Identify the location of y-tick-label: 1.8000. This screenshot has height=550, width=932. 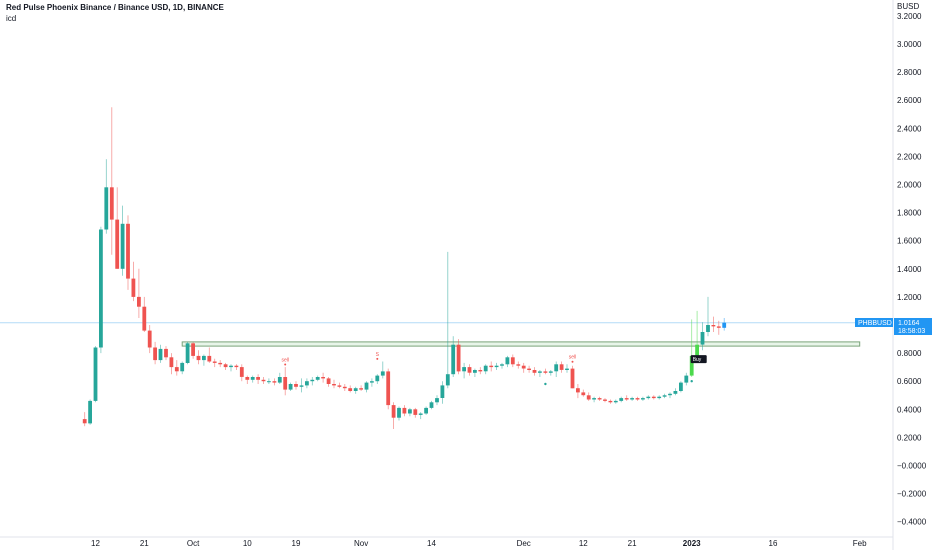
(909, 213).